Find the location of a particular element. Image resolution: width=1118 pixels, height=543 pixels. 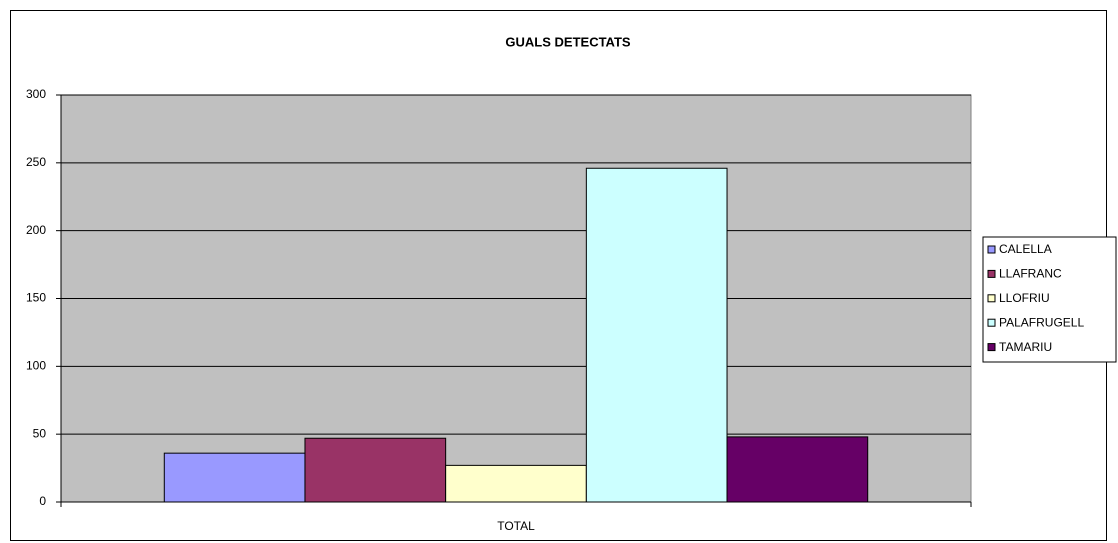

legend-box is located at coordinates (1049, 299).